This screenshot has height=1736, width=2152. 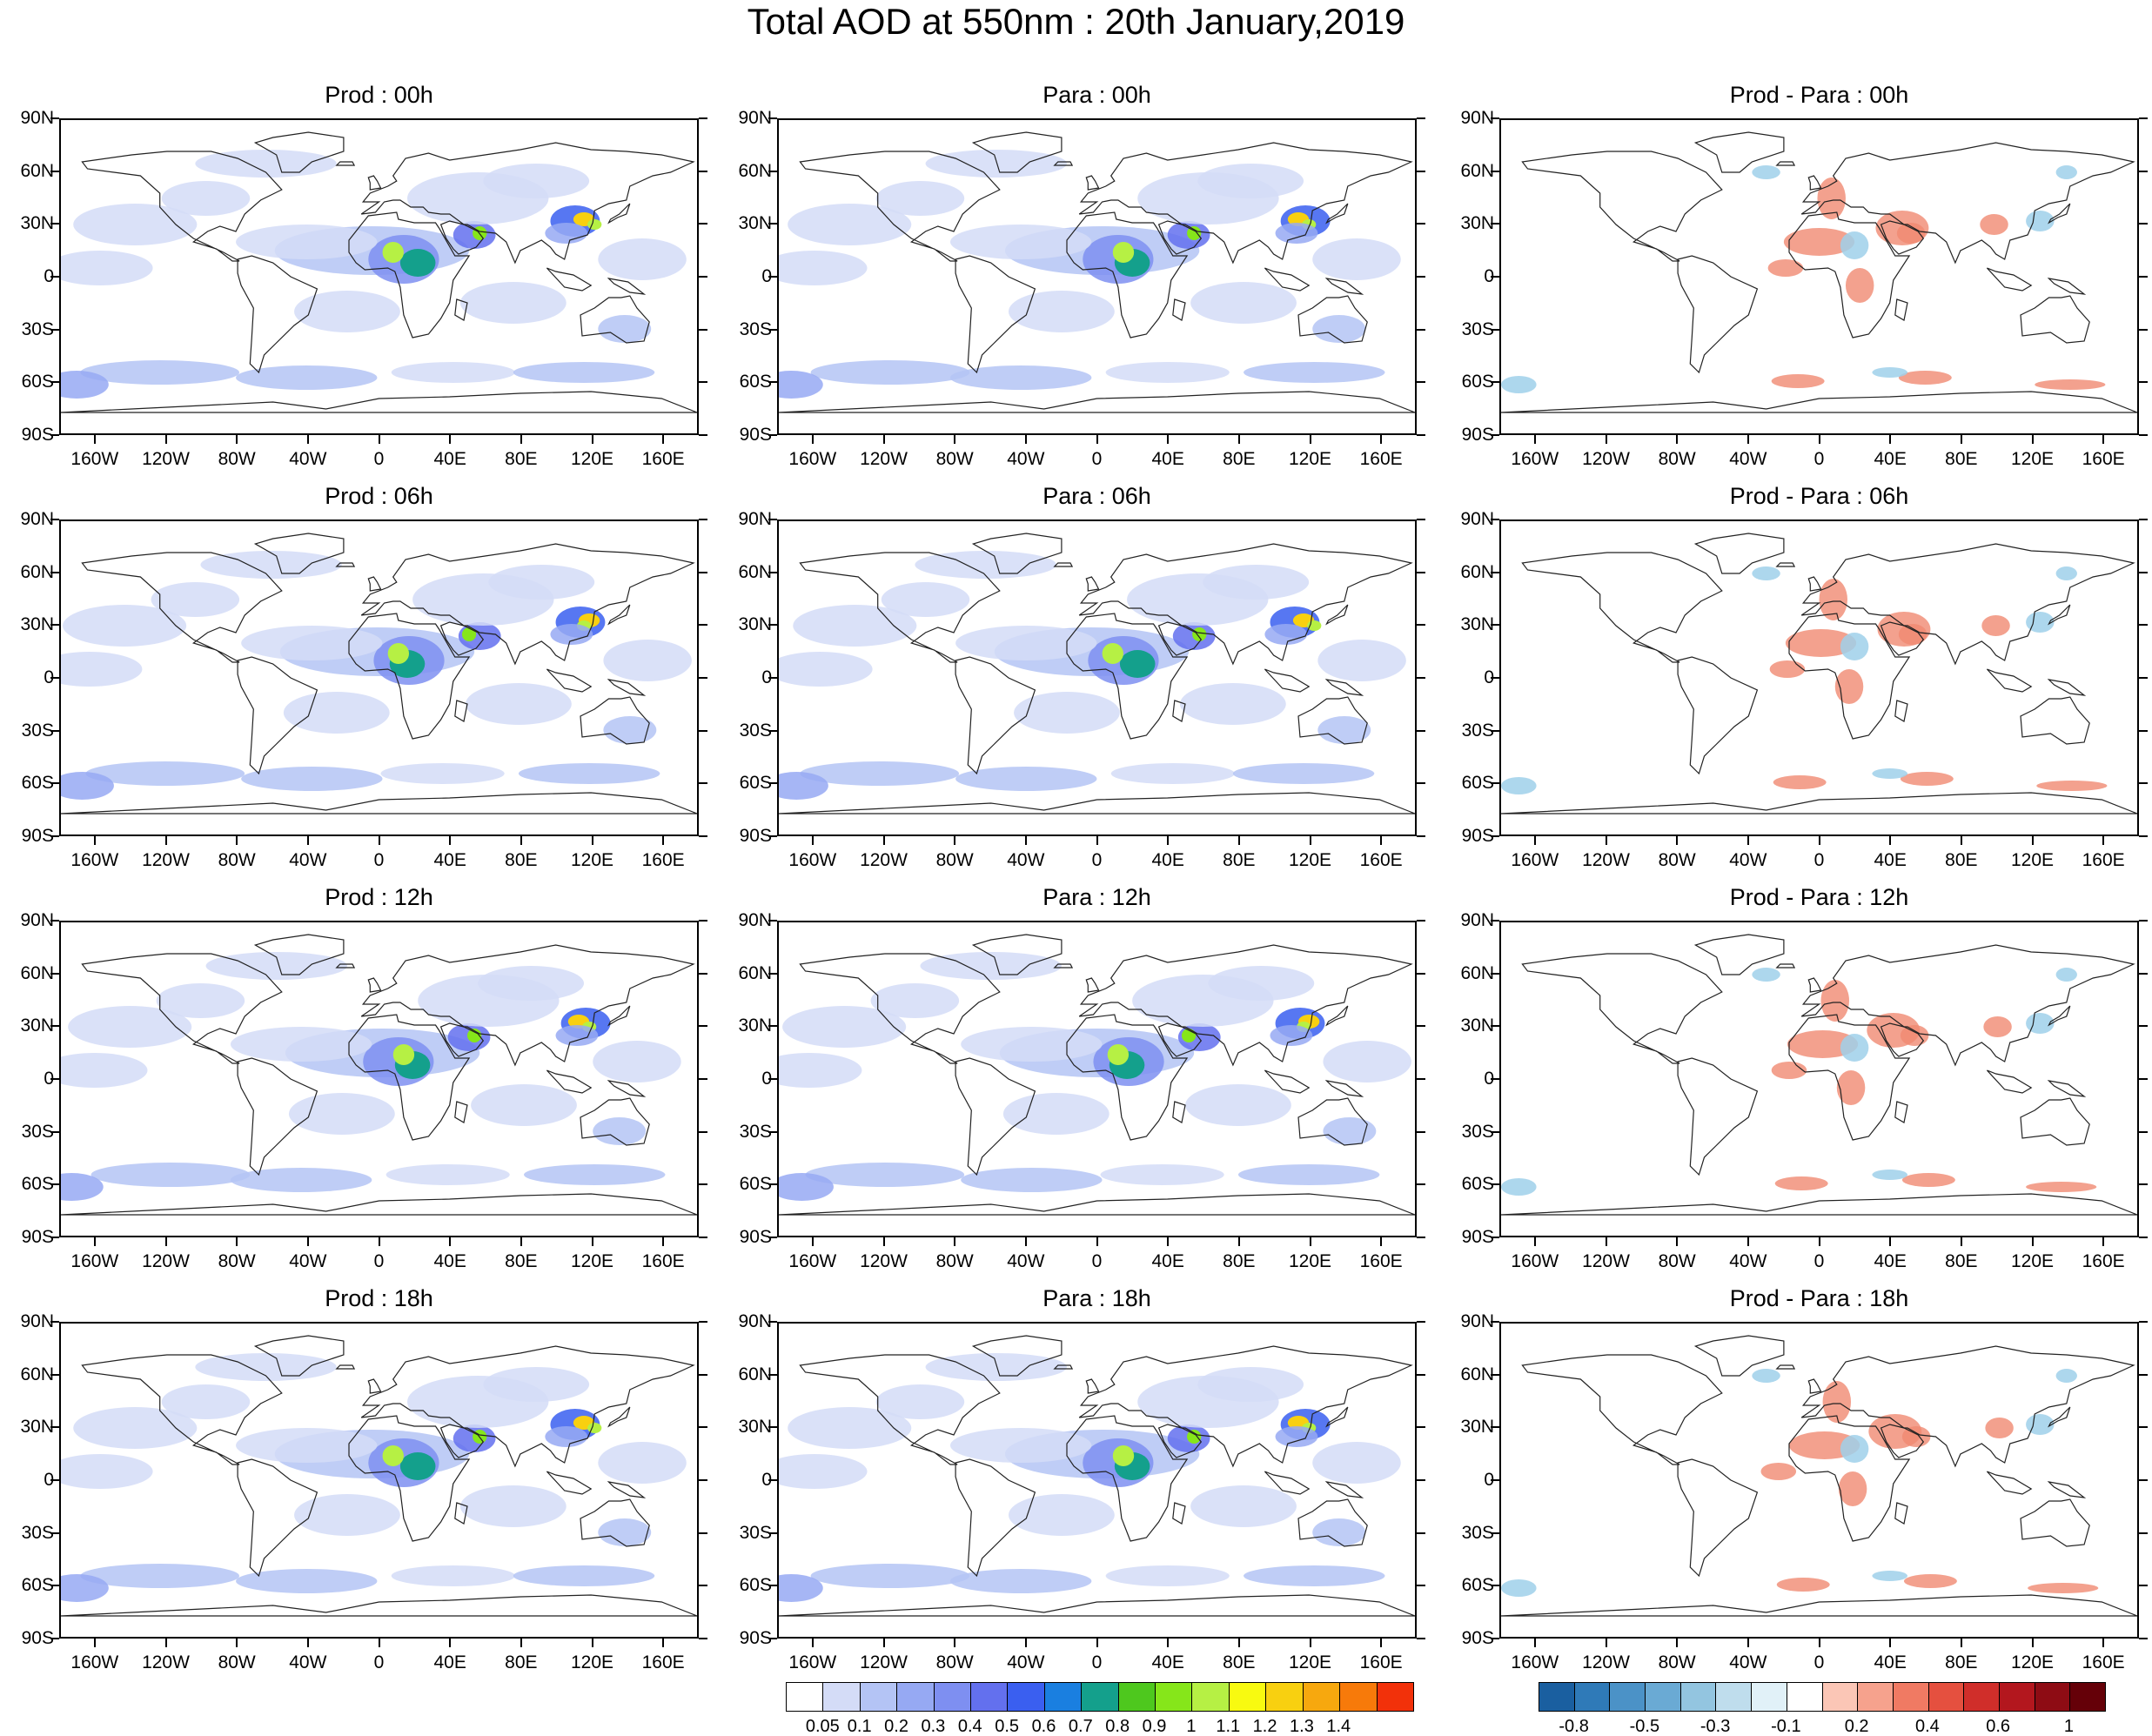 I want to click on longitude-label: 80W, so click(x=954, y=860).